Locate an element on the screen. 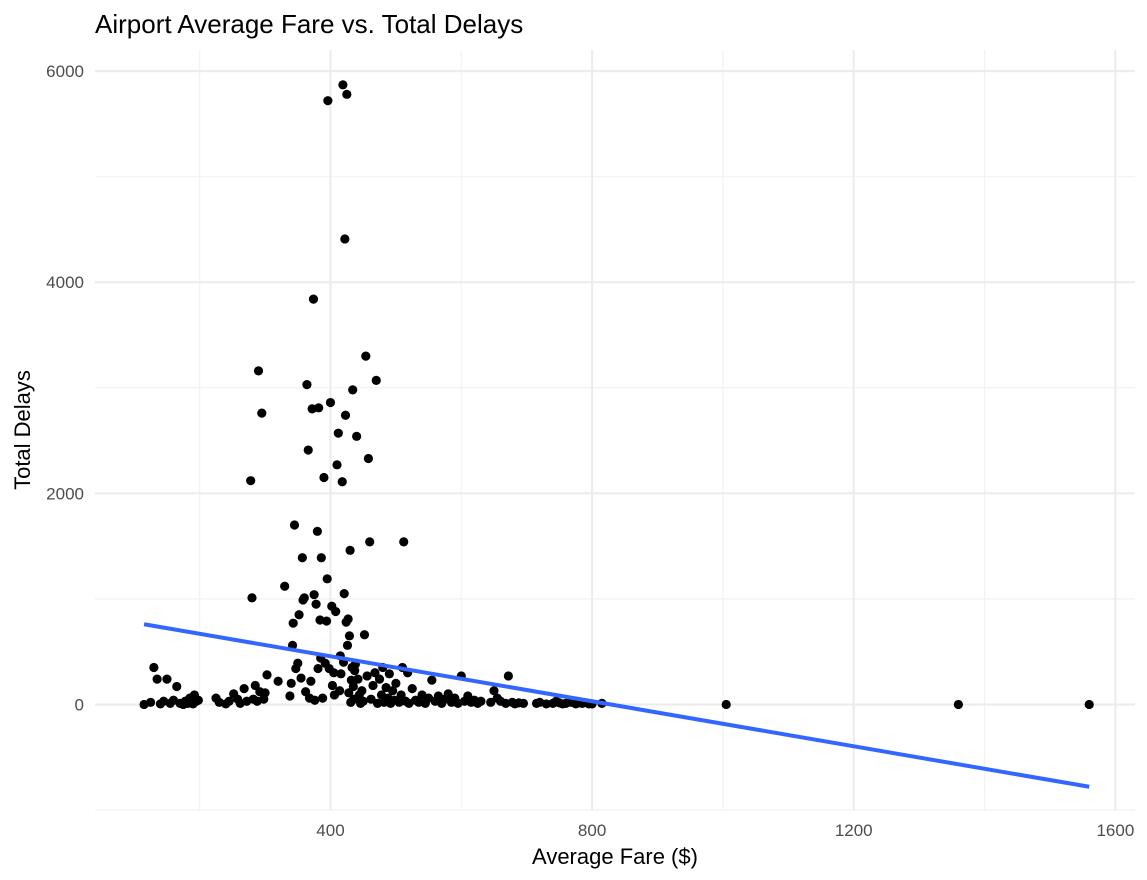  x-axis-title: Average Fare ($) is located at coordinates (615, 856).